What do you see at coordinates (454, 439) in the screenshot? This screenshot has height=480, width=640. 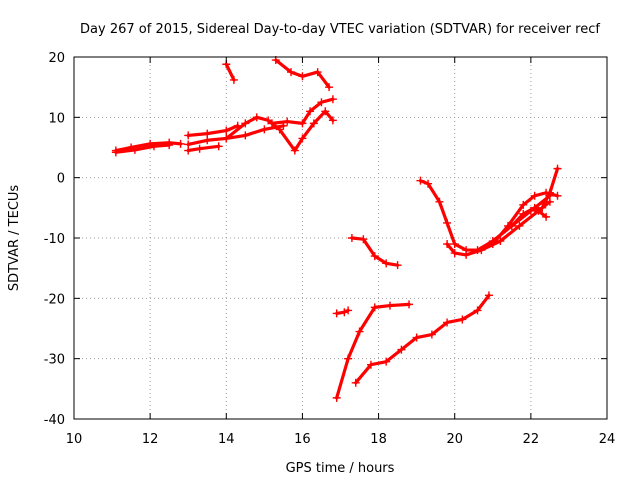 I see `x-tick-label: 20` at bounding box center [454, 439].